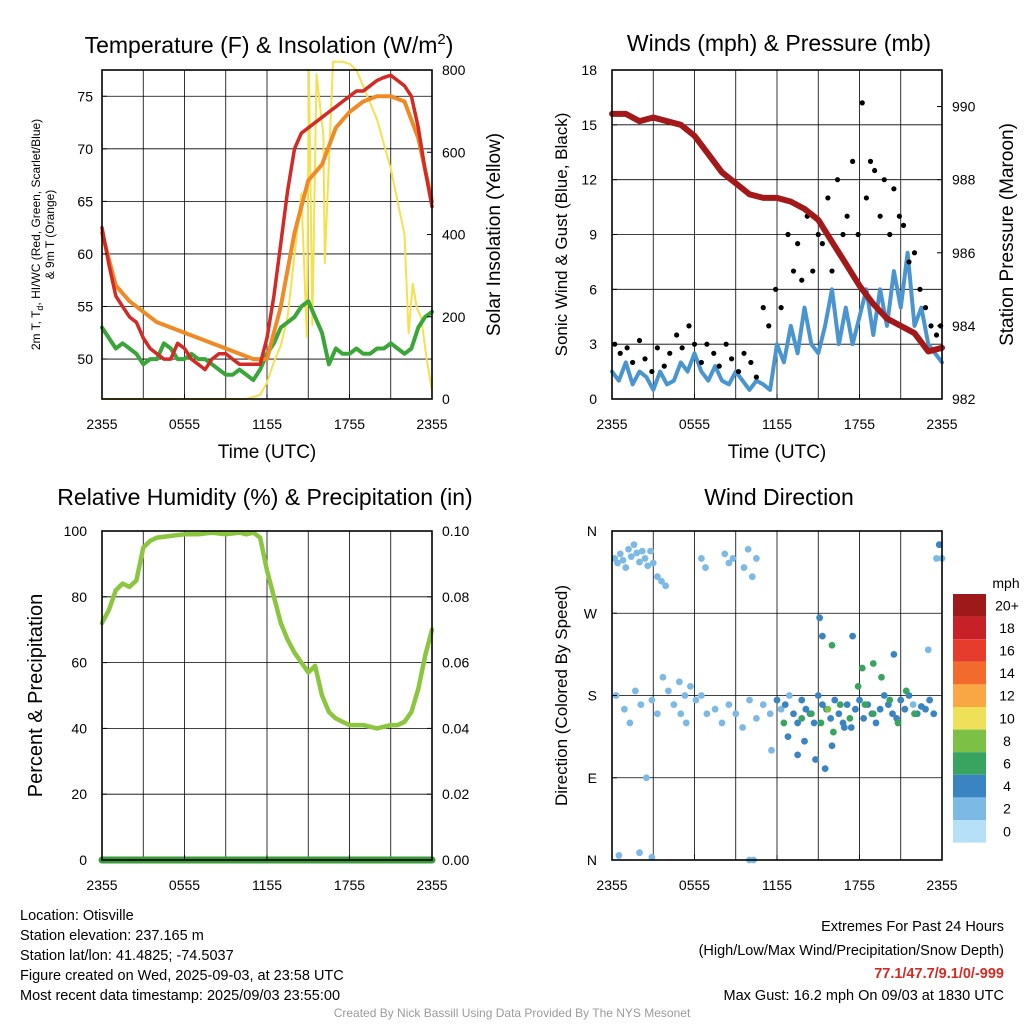 The width and height of the screenshot is (1024, 1024). I want to click on y-tick-label: 15, so click(589, 125).